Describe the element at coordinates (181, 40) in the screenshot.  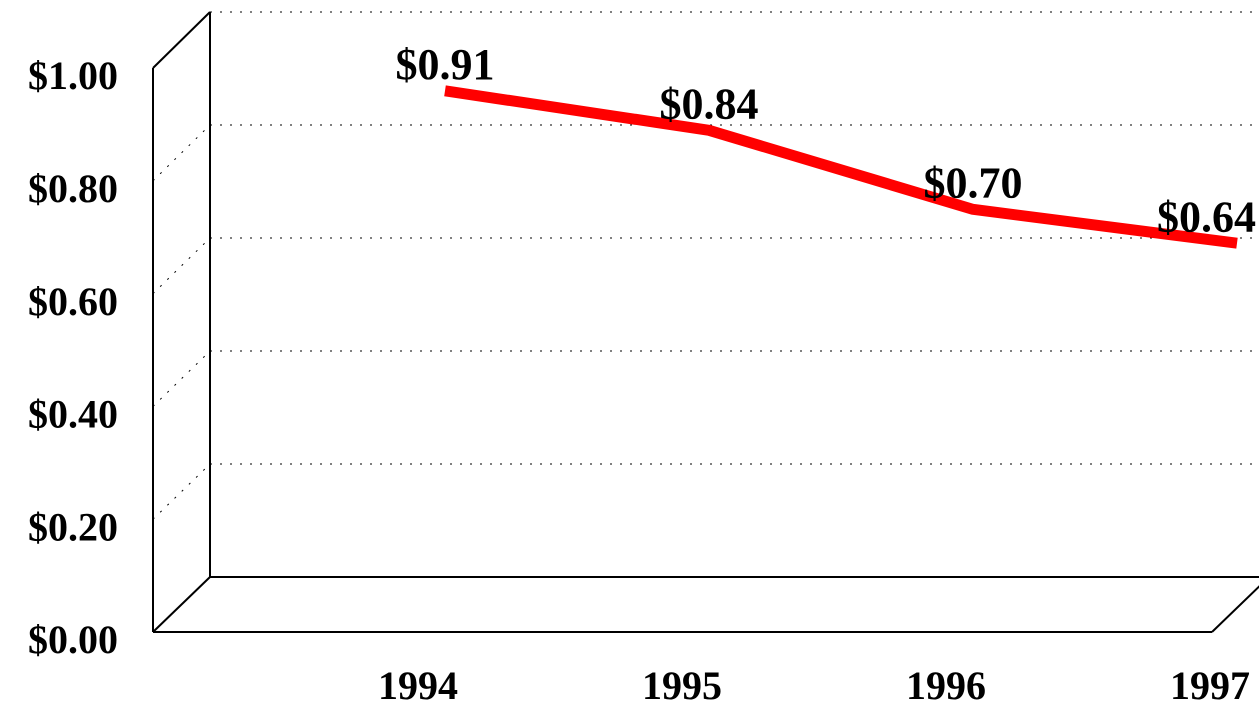
I see `wall-edge` at that location.